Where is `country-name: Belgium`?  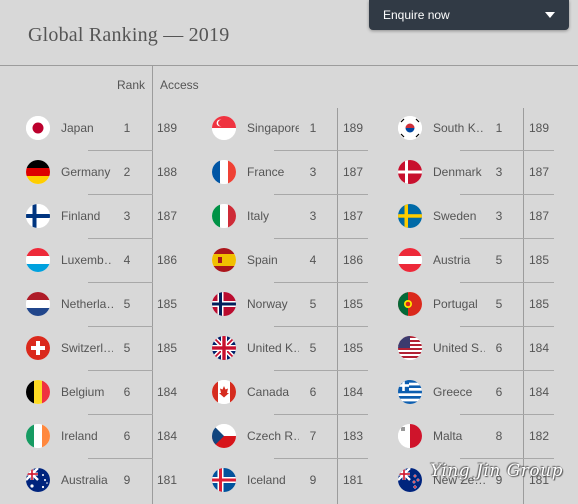 country-name: Belgium is located at coordinates (83, 392).